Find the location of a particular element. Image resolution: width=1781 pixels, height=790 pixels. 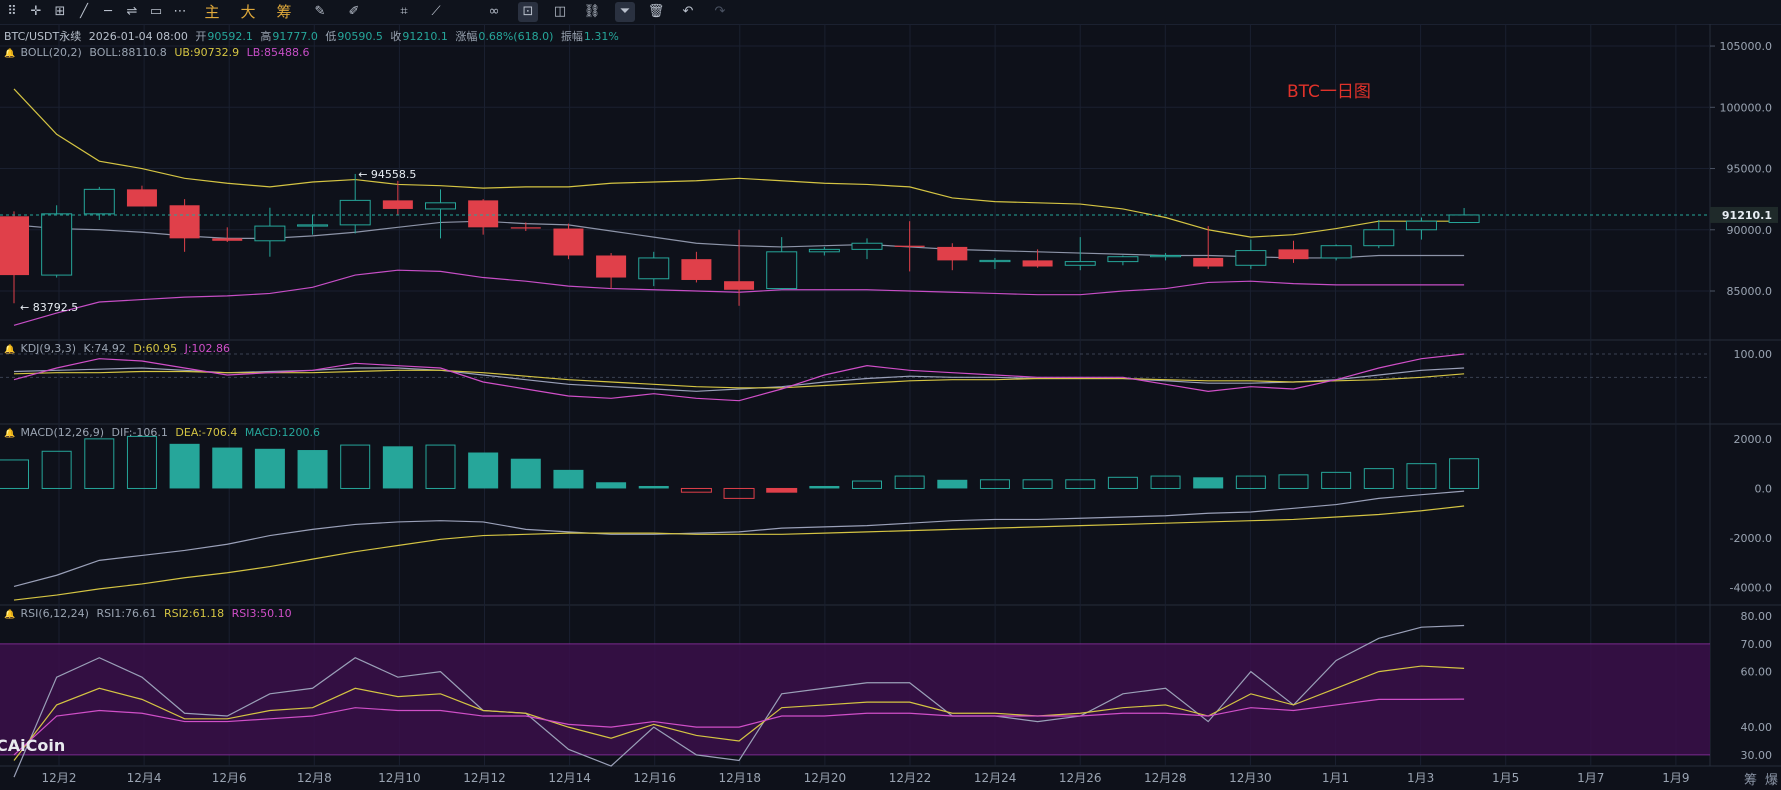

close-value: 91210.1 is located at coordinates (425, 36).